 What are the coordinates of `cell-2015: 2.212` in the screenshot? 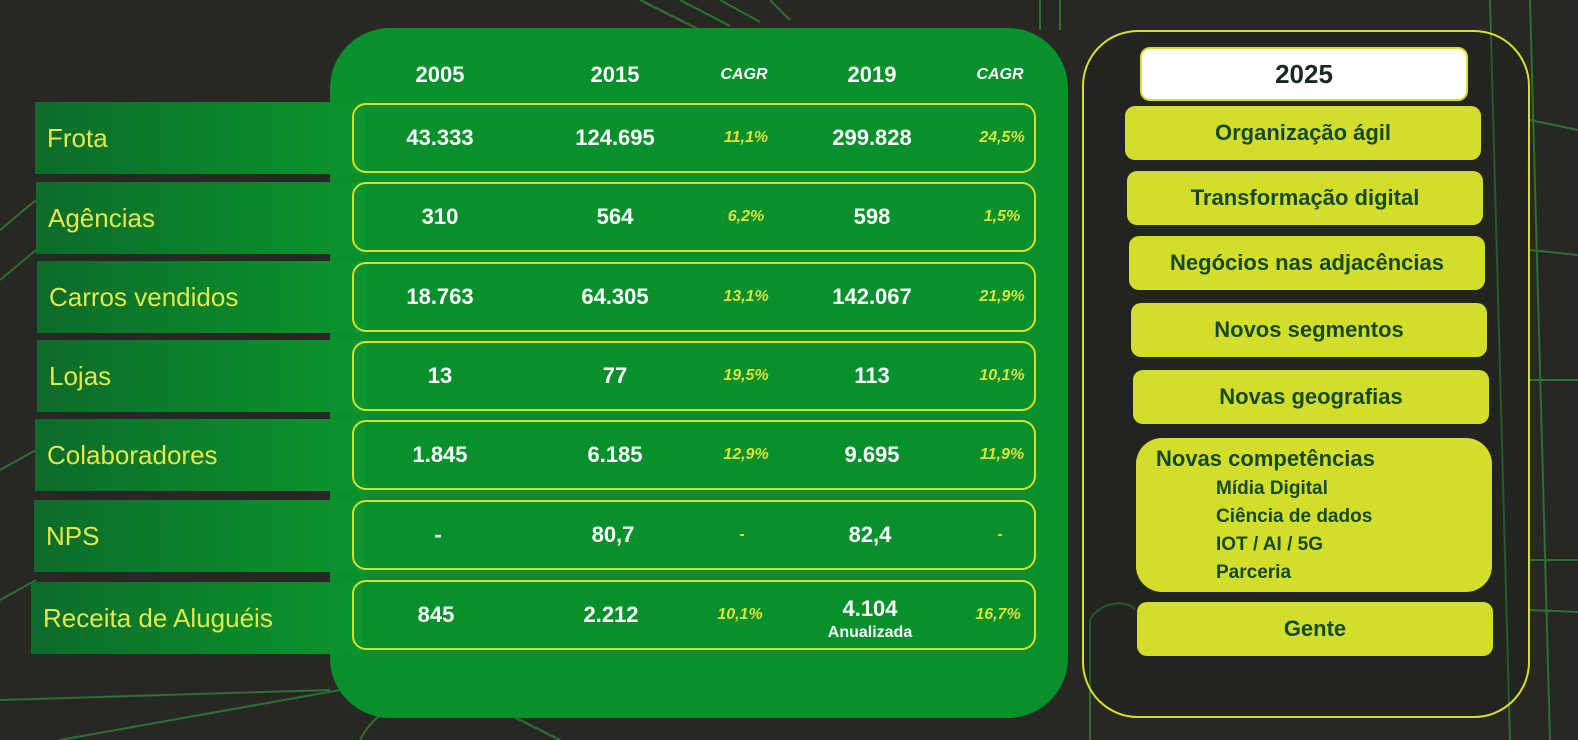 It's located at (611, 614).